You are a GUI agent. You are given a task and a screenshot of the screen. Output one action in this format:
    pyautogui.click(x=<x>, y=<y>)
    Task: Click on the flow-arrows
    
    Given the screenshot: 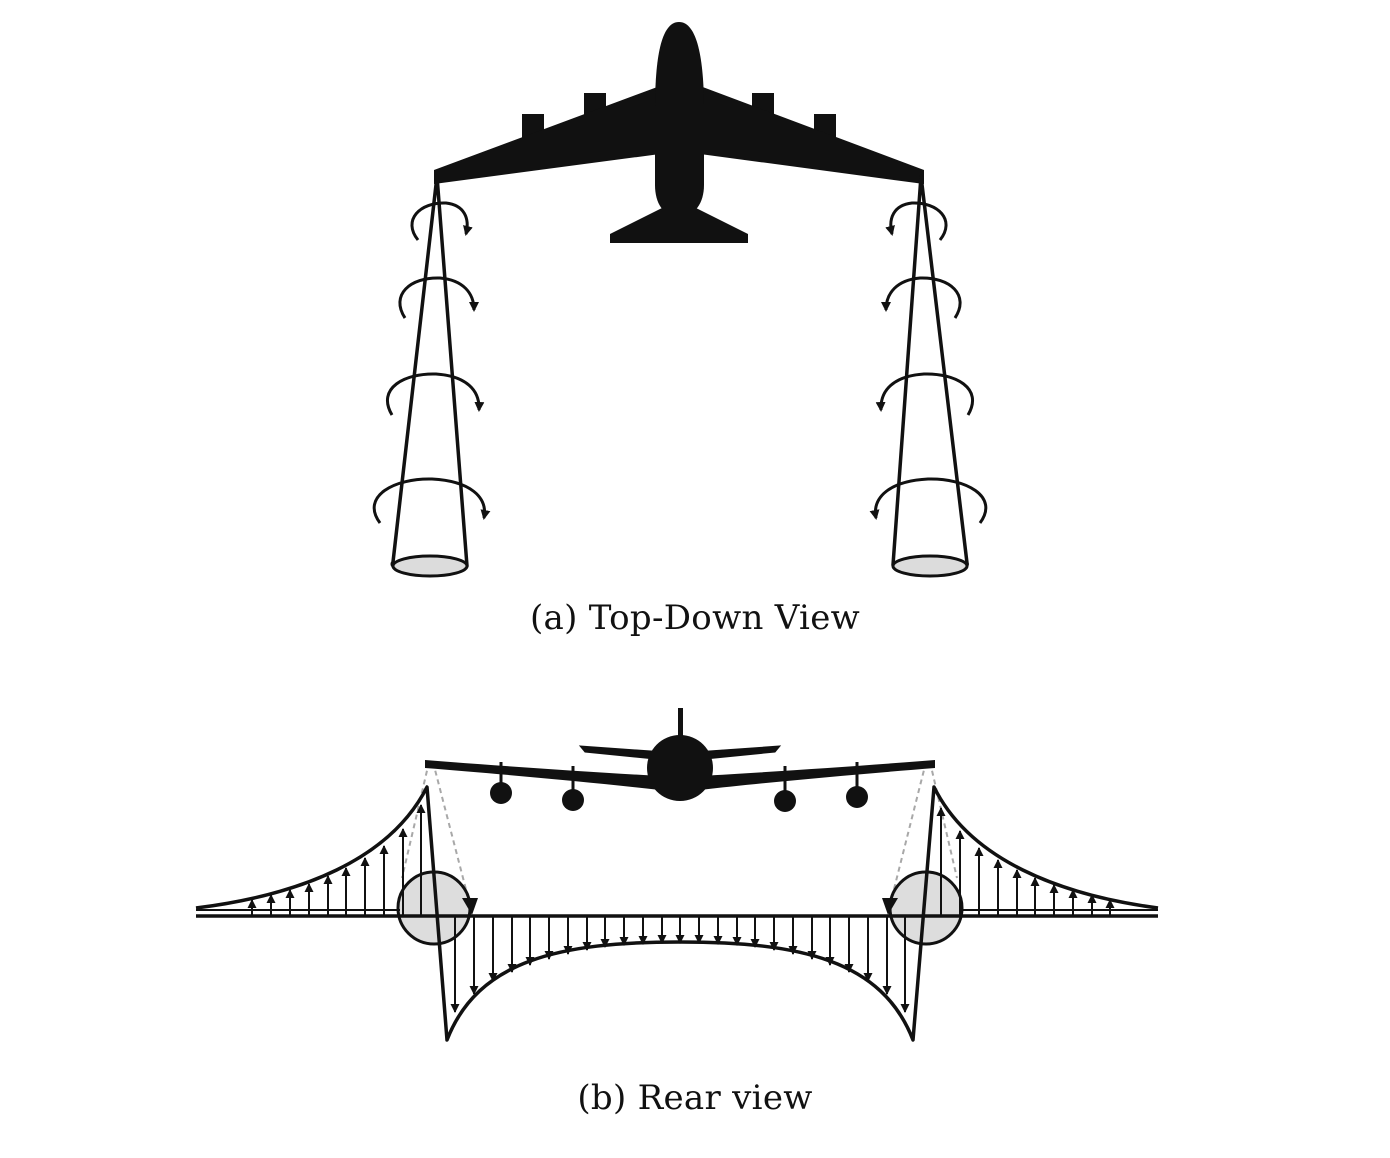 What is the action you would take?
    pyautogui.click(x=681, y=908)
    